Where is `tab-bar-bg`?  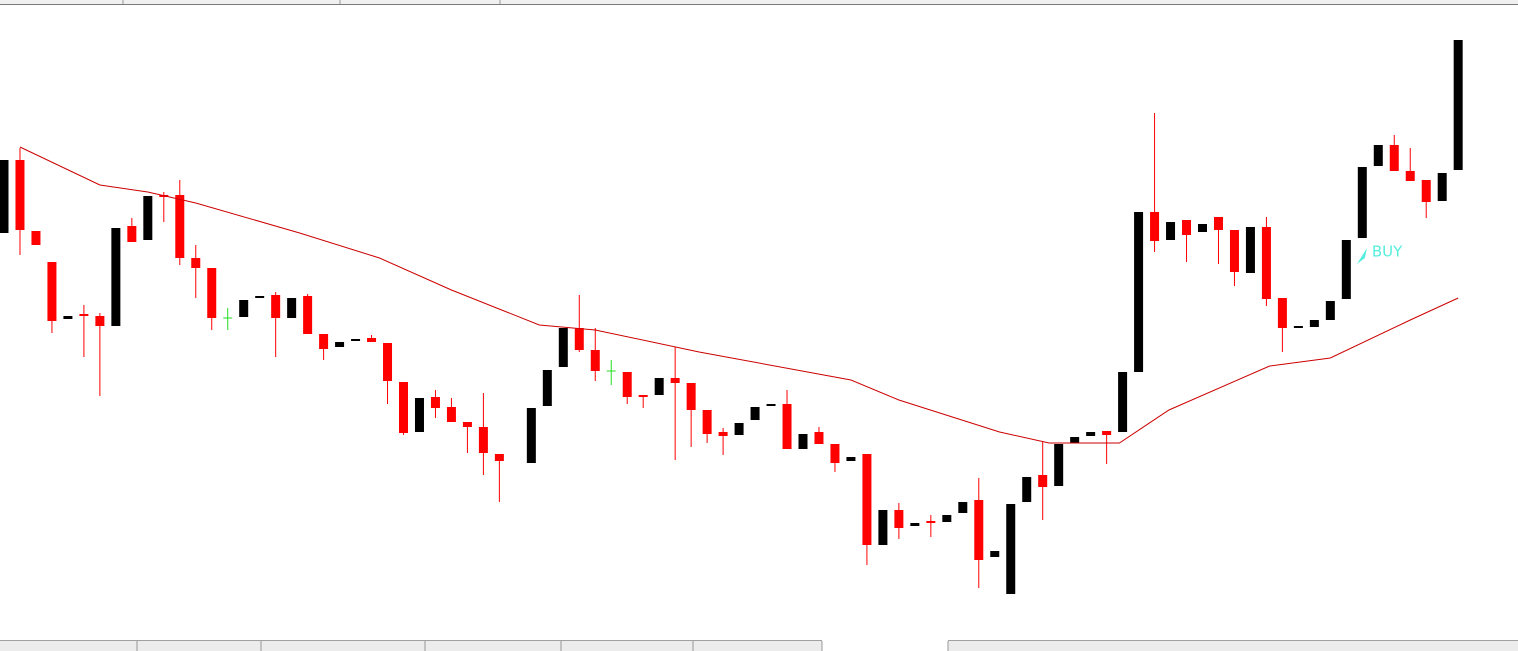
tab-bar-bg is located at coordinates (759, 645).